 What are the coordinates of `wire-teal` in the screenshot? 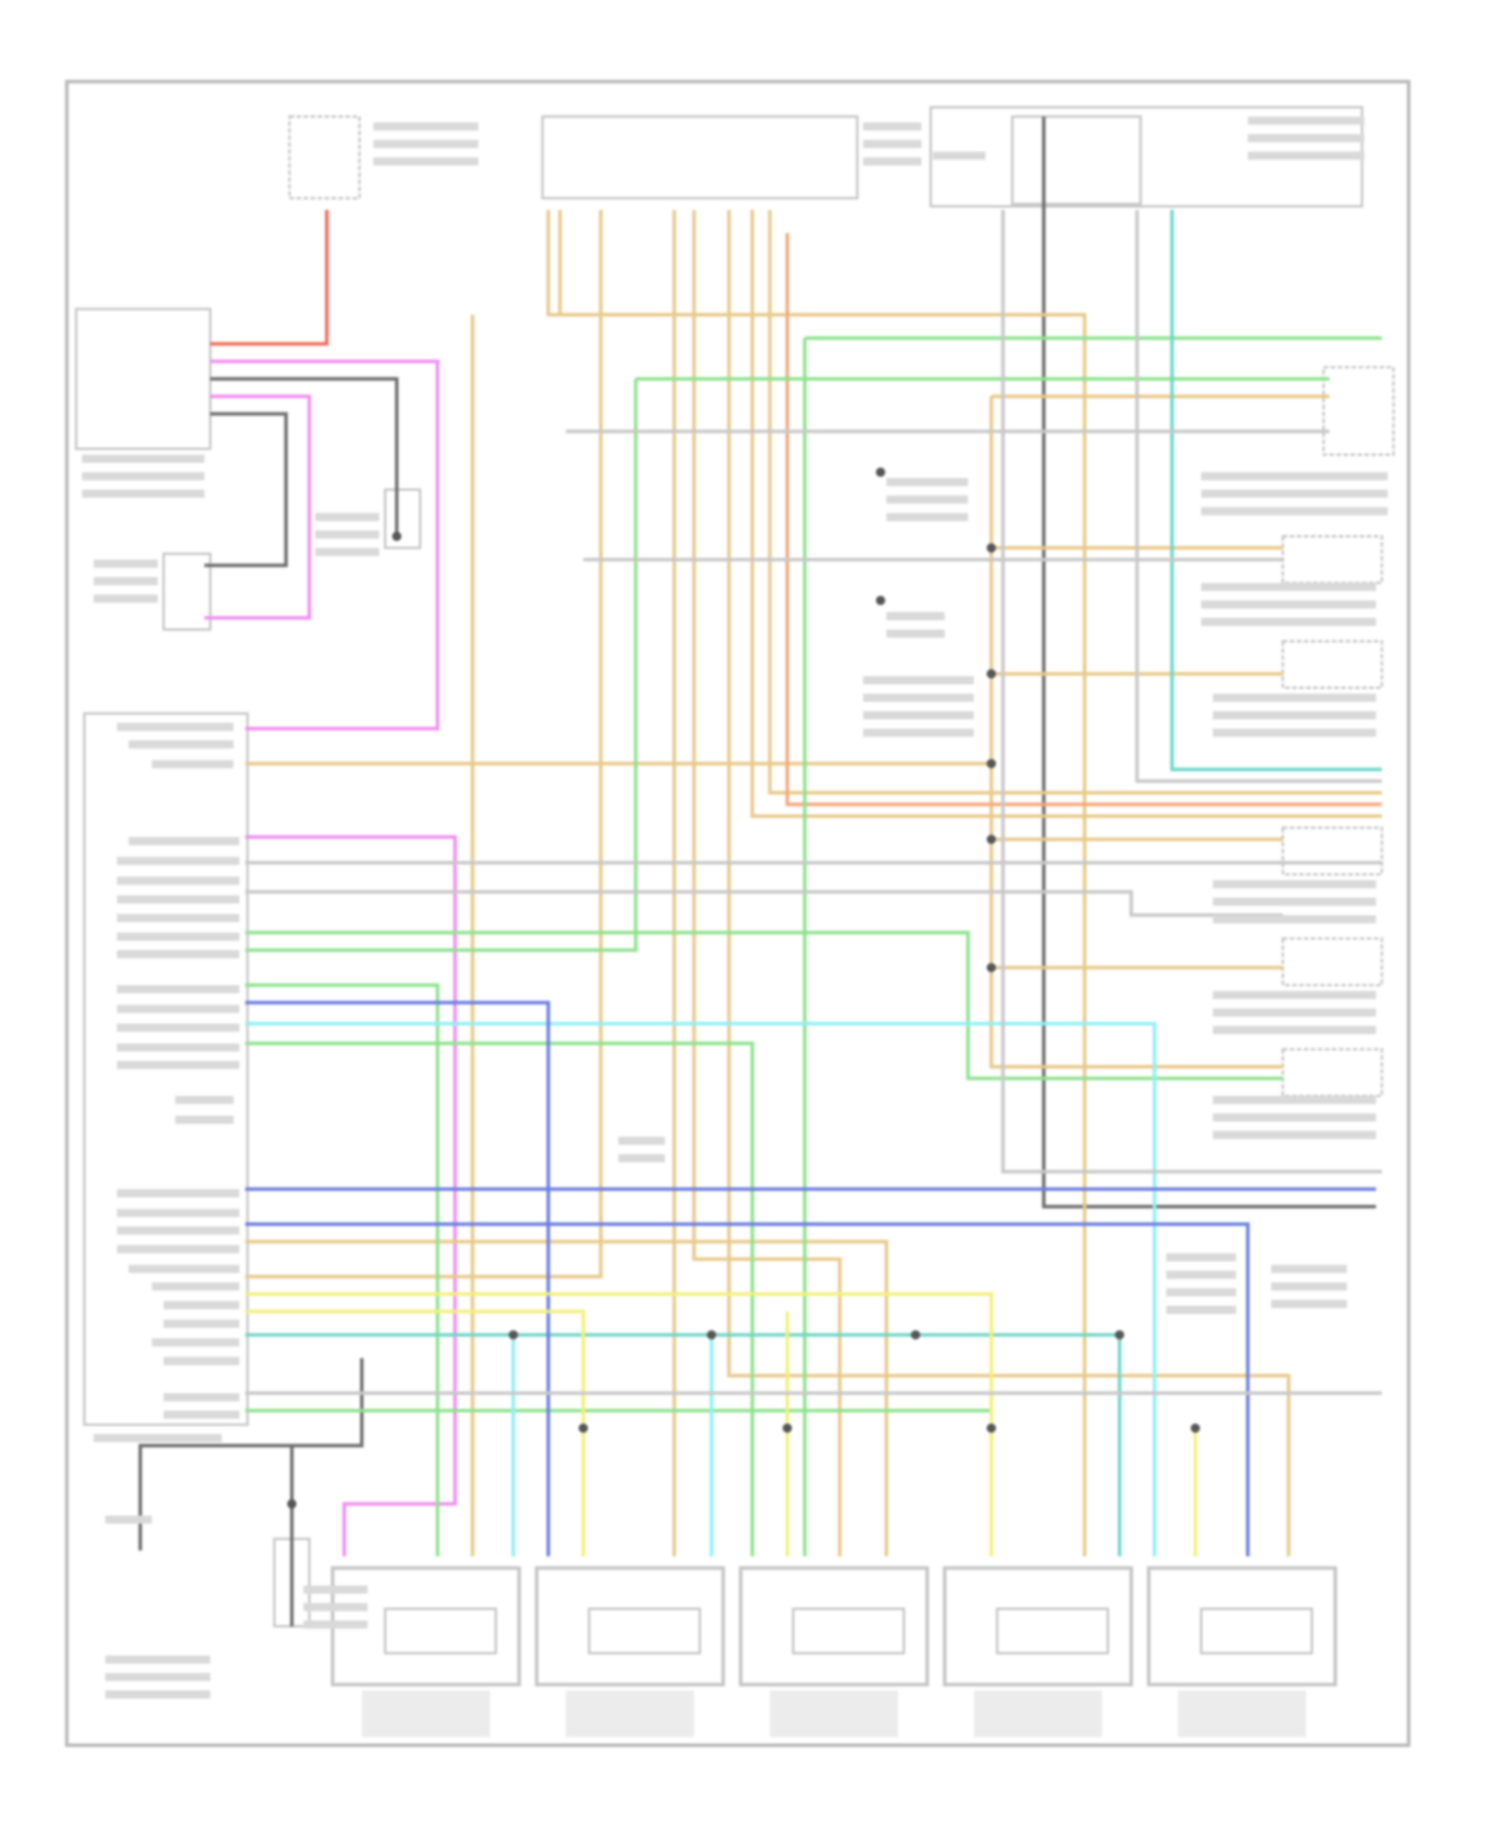 It's located at (1276, 490).